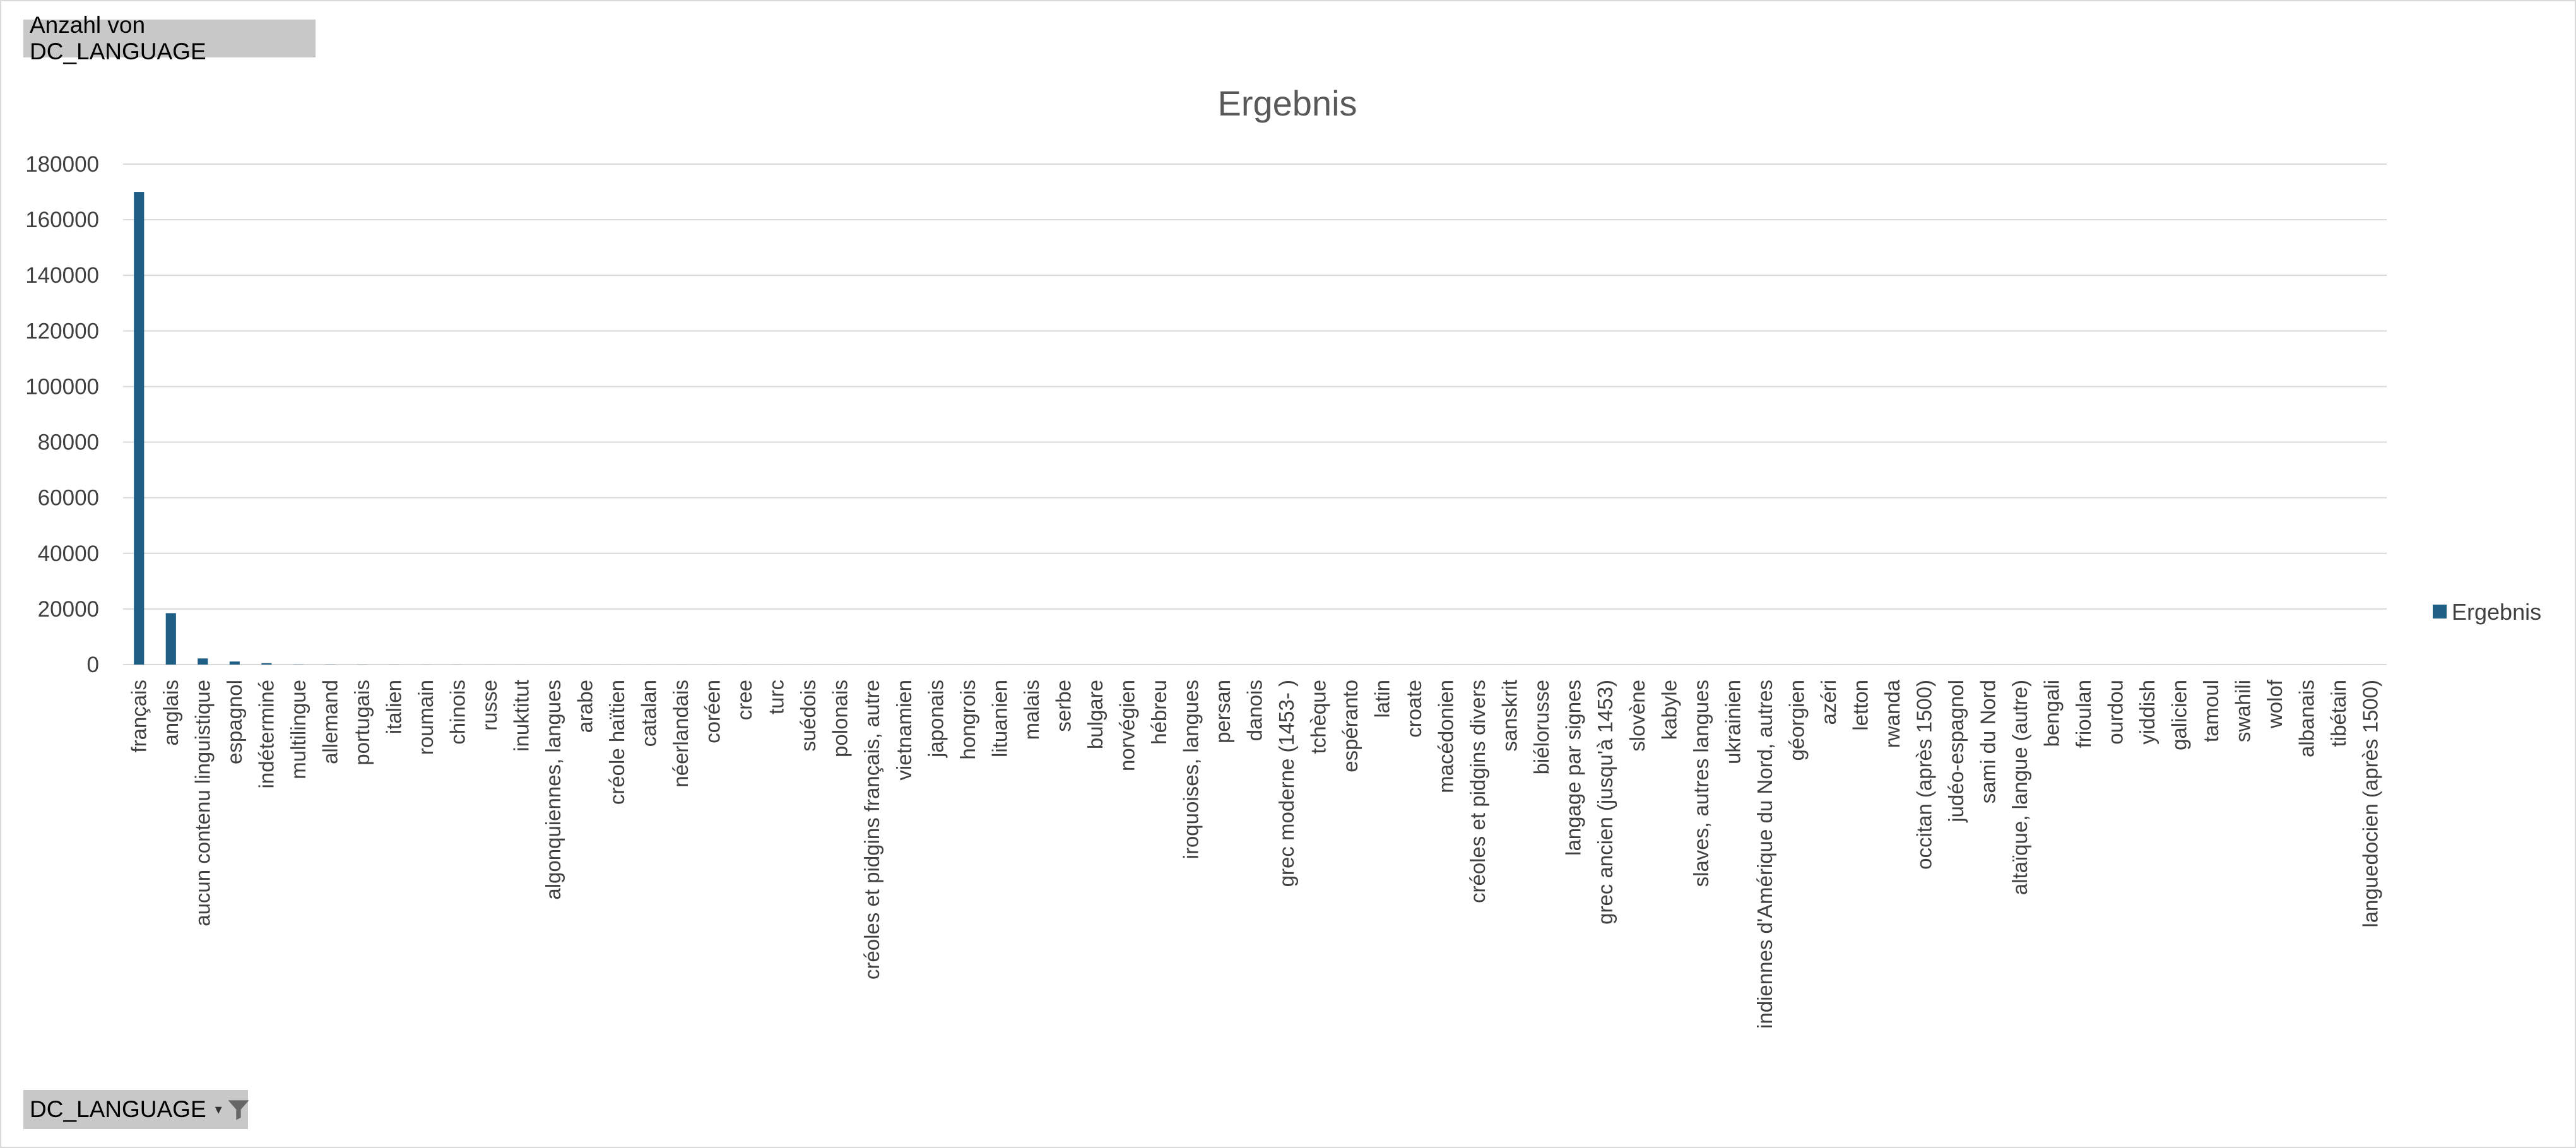 This screenshot has height=1148, width=2576. What do you see at coordinates (521, 716) in the screenshot?
I see `x-category-label: inuktitut` at bounding box center [521, 716].